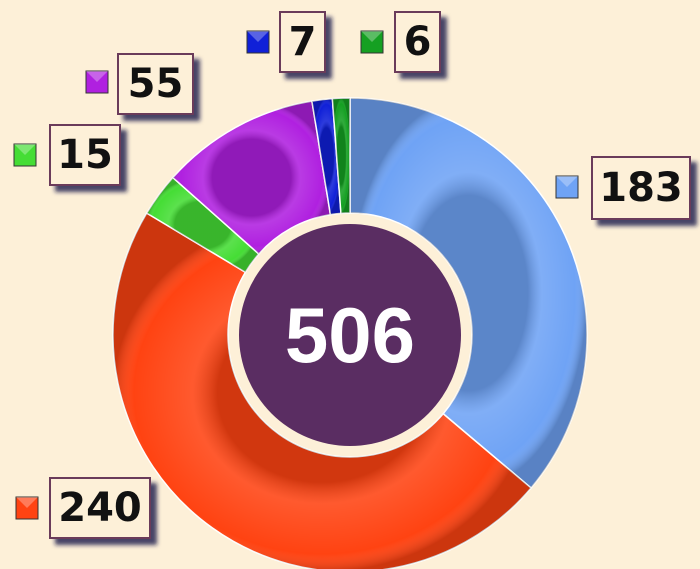 The width and height of the screenshot is (700, 569). I want to click on data-label: 15, so click(85, 155).